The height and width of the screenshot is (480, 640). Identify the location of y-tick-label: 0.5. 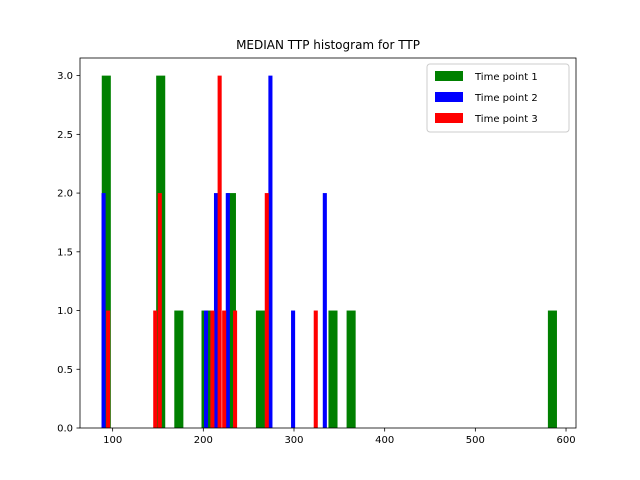
(65, 370).